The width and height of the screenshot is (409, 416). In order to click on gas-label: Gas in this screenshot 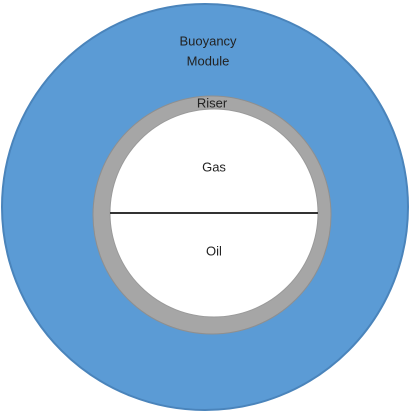, I will do `click(214, 166)`.